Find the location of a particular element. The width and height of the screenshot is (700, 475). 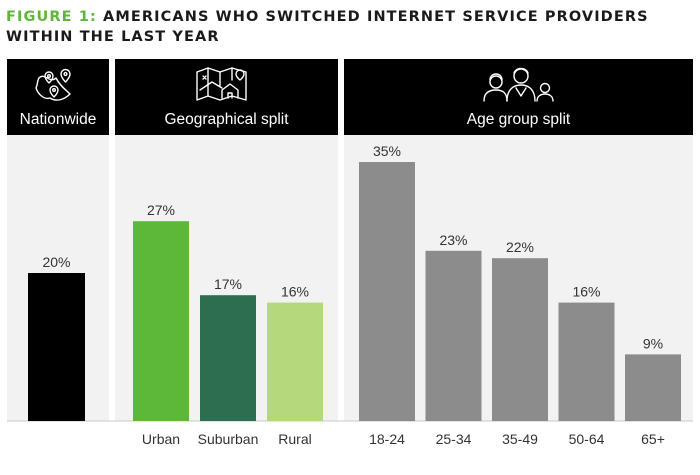

category-label-rural: Rural is located at coordinates (294, 439).